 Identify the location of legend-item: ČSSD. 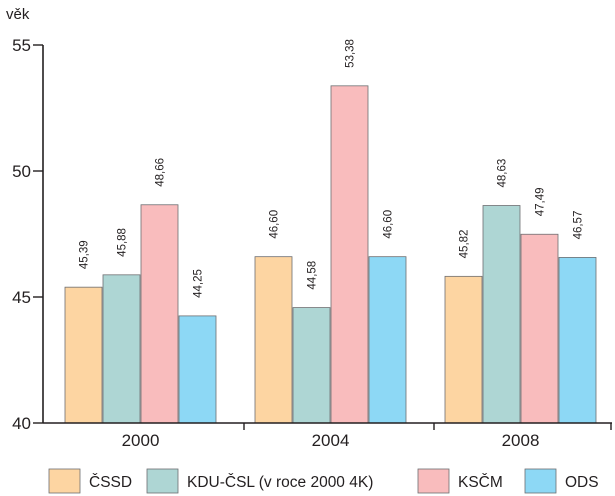
(90, 481).